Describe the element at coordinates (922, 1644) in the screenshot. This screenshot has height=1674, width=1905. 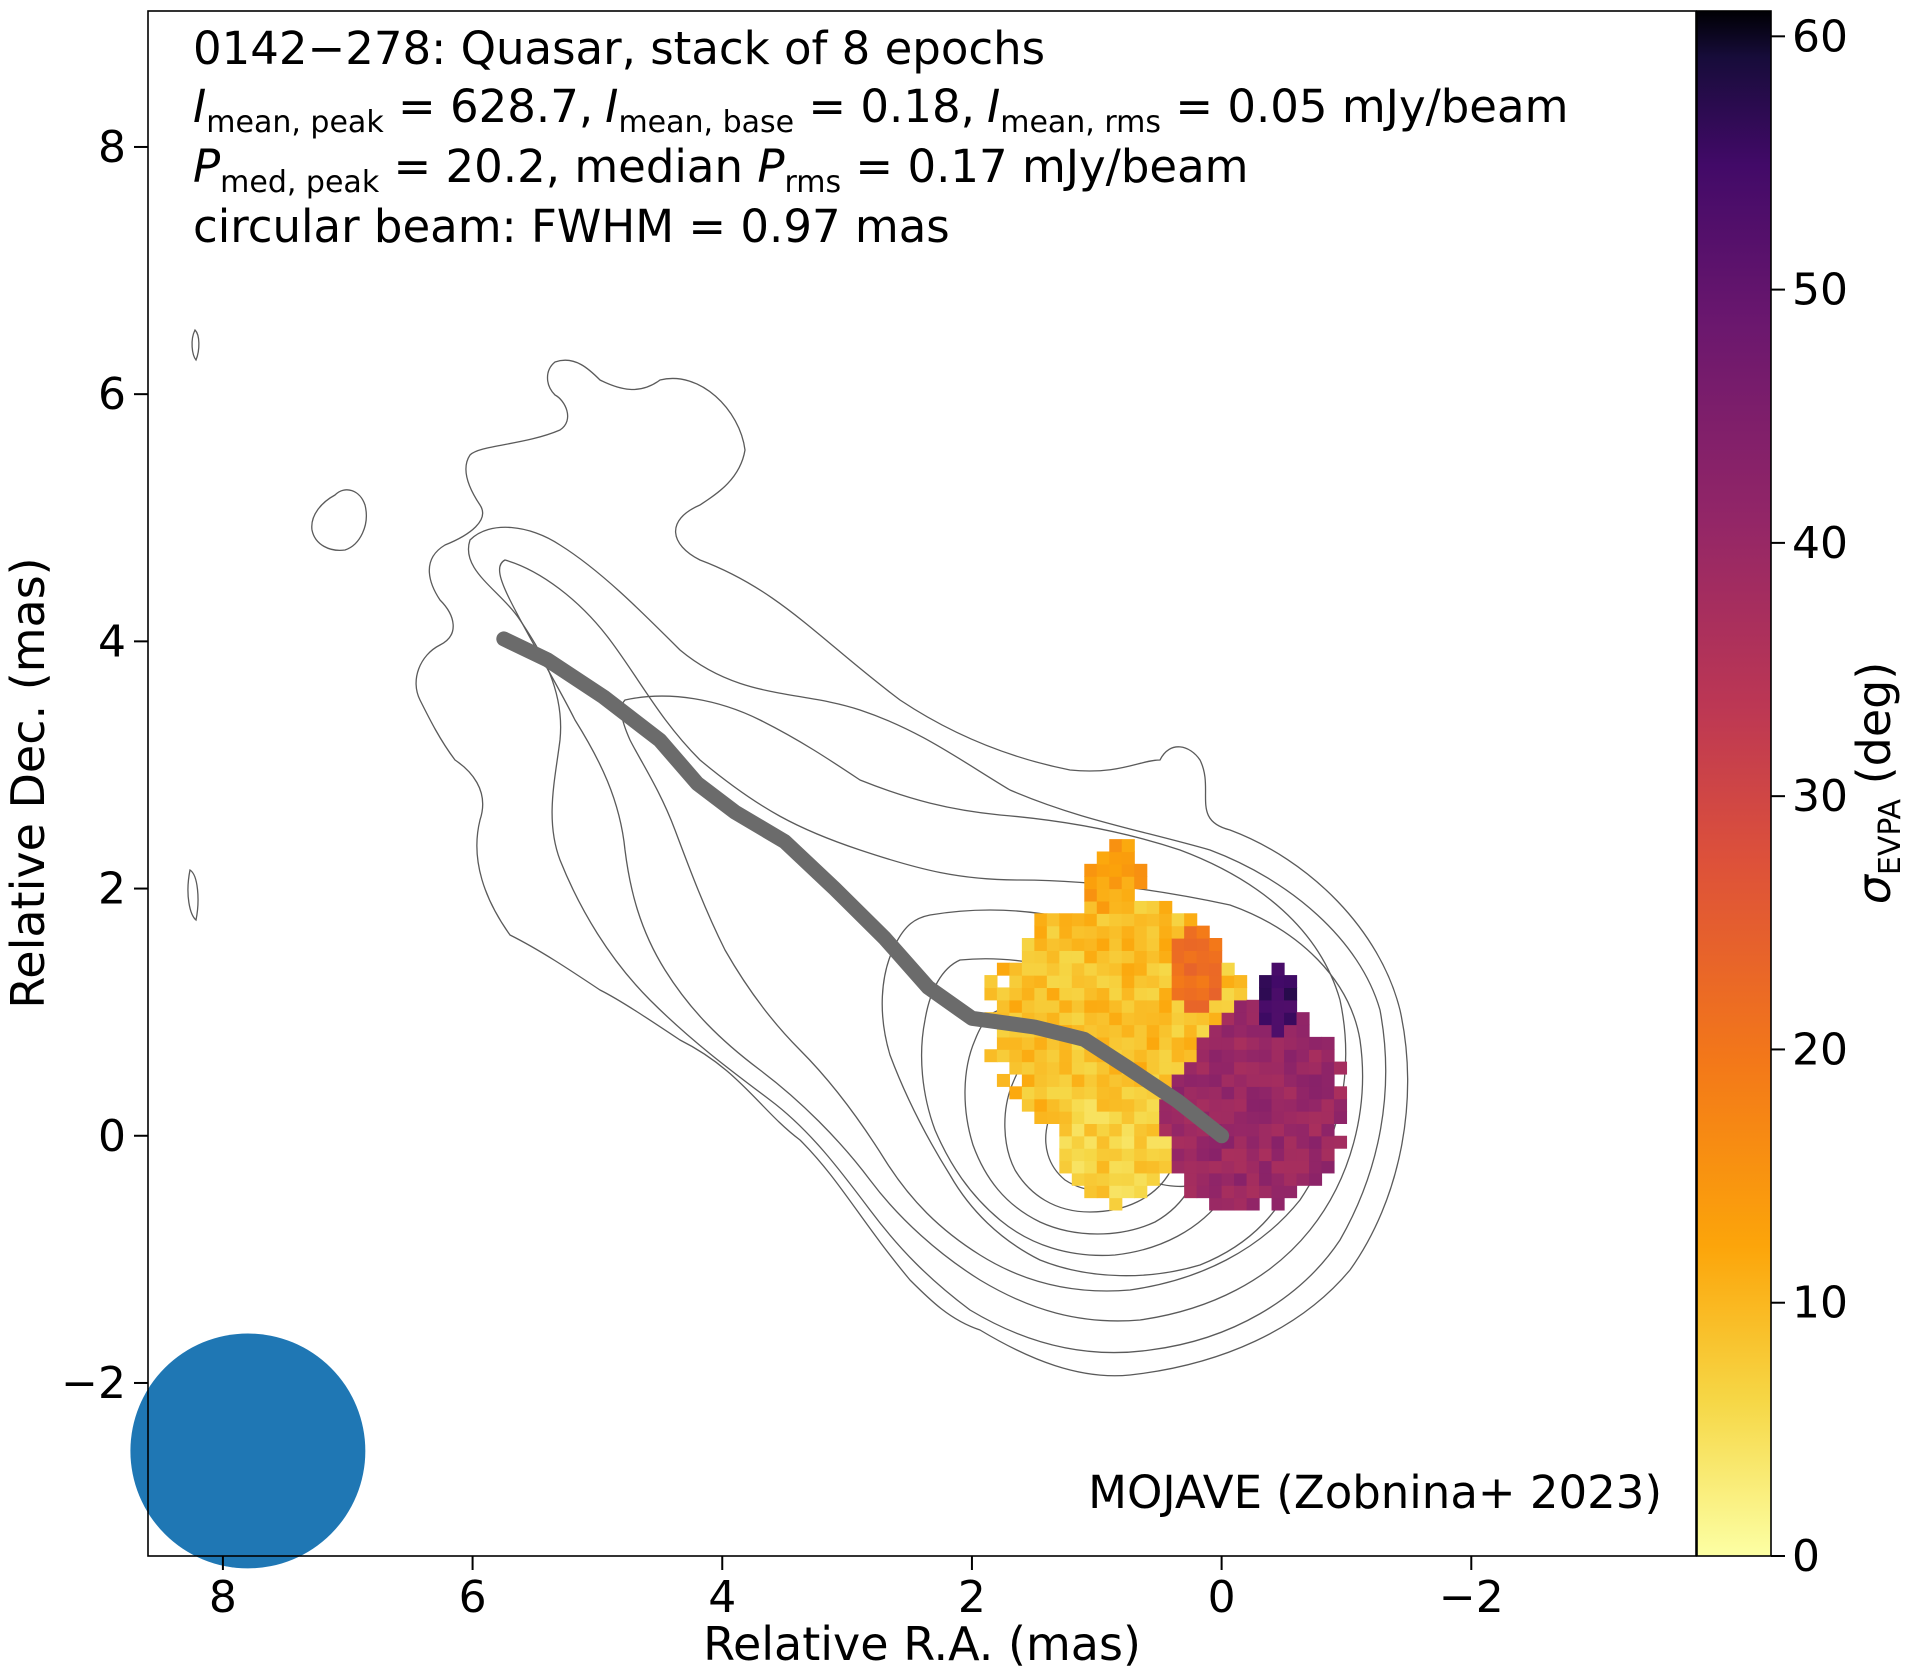
I see `x-axis-title: Relative R.A. (mas)` at that location.